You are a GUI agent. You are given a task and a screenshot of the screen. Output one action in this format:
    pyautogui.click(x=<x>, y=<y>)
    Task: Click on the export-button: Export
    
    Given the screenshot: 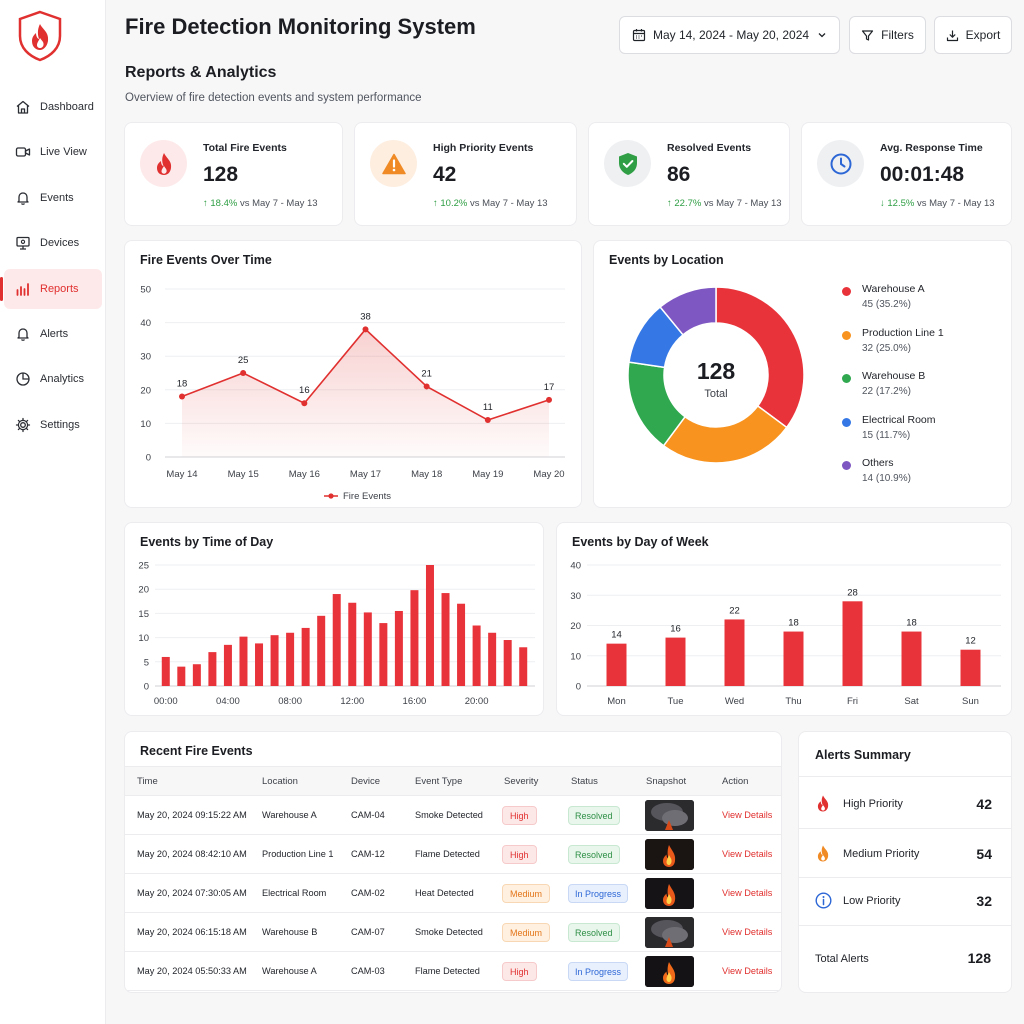 What is the action you would take?
    pyautogui.click(x=973, y=35)
    